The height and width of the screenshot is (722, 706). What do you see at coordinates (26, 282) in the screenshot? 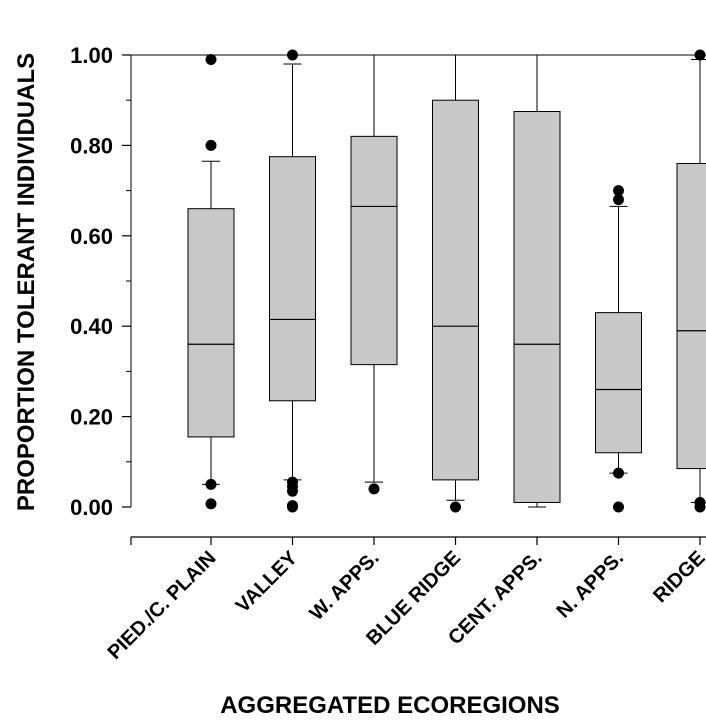
I see `y-axis-title: PROPORTION TOLERANT INDIVIDUALS` at bounding box center [26, 282].